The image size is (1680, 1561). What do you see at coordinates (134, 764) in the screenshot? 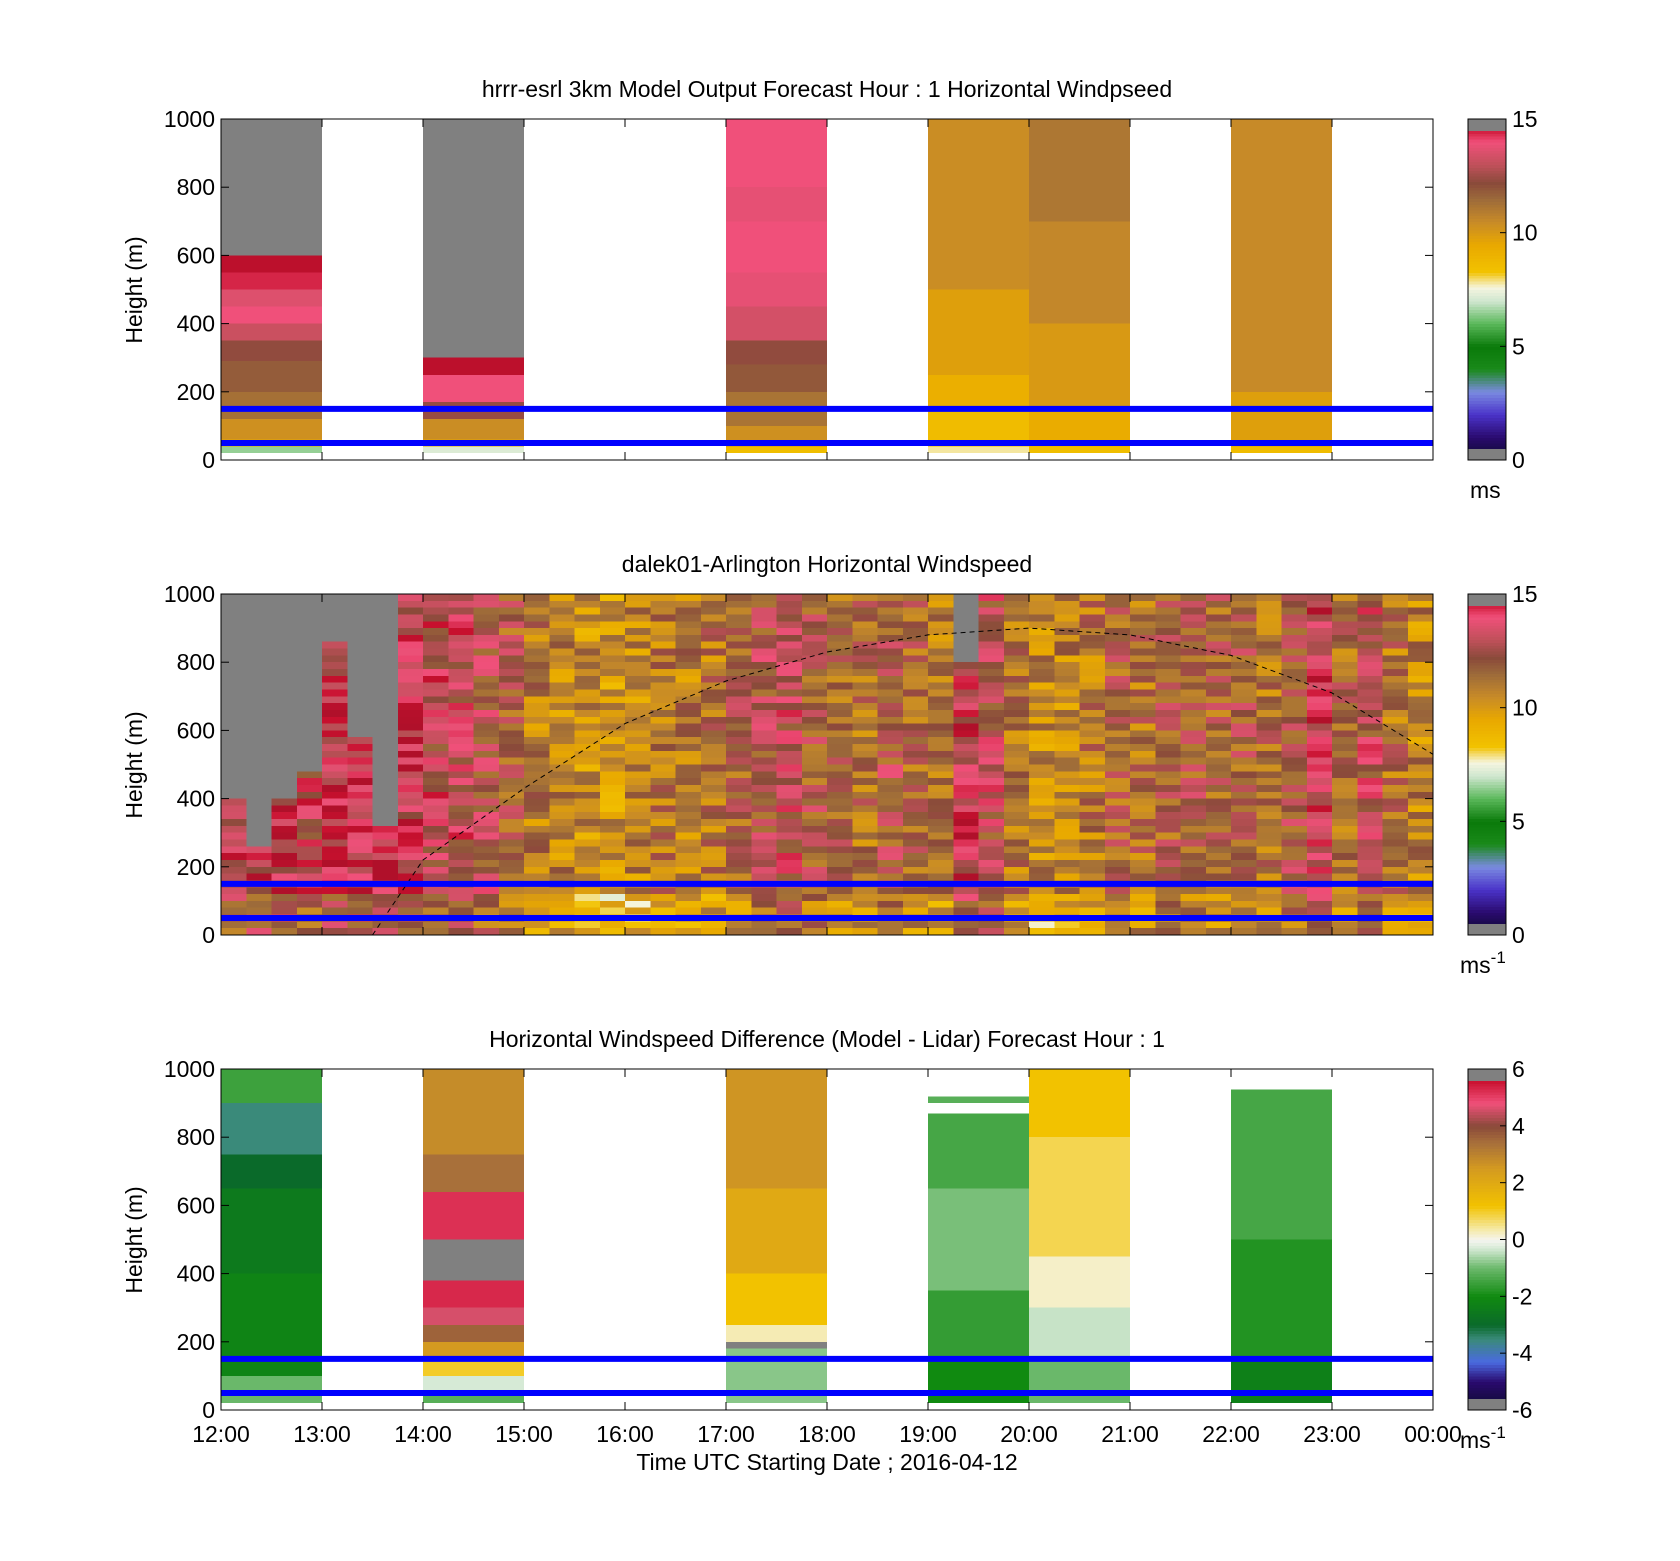
I see `panel2-ylabel: Height (m)` at bounding box center [134, 764].